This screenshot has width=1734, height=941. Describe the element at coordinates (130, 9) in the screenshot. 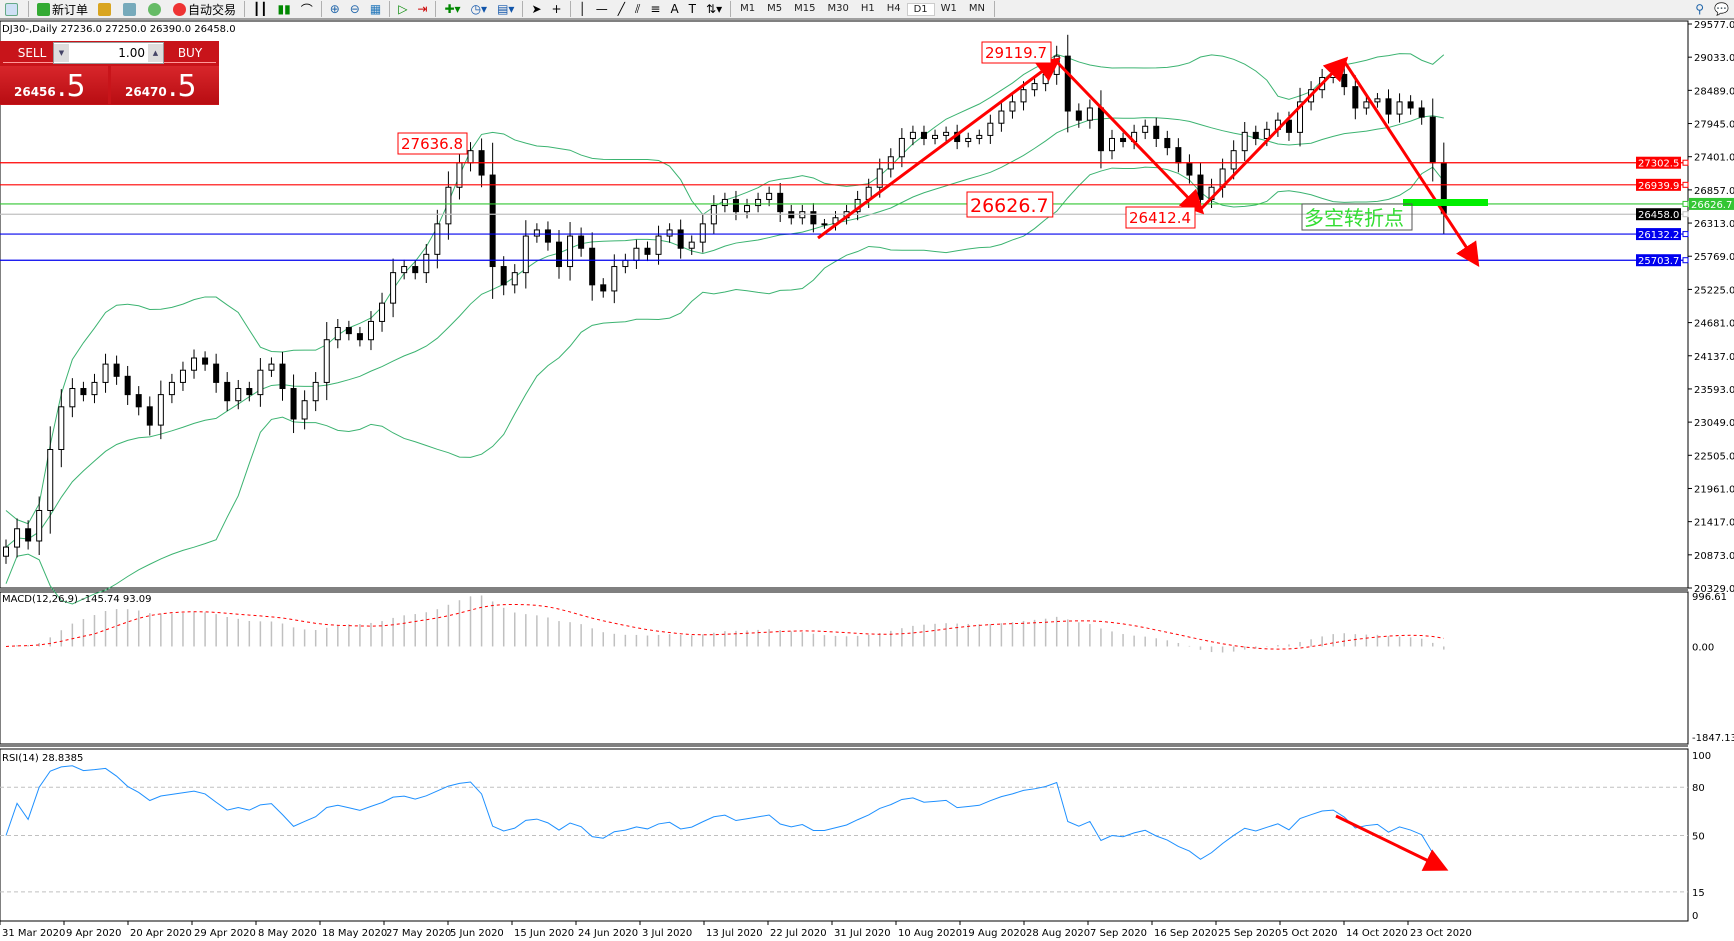

I see `market-button` at that location.